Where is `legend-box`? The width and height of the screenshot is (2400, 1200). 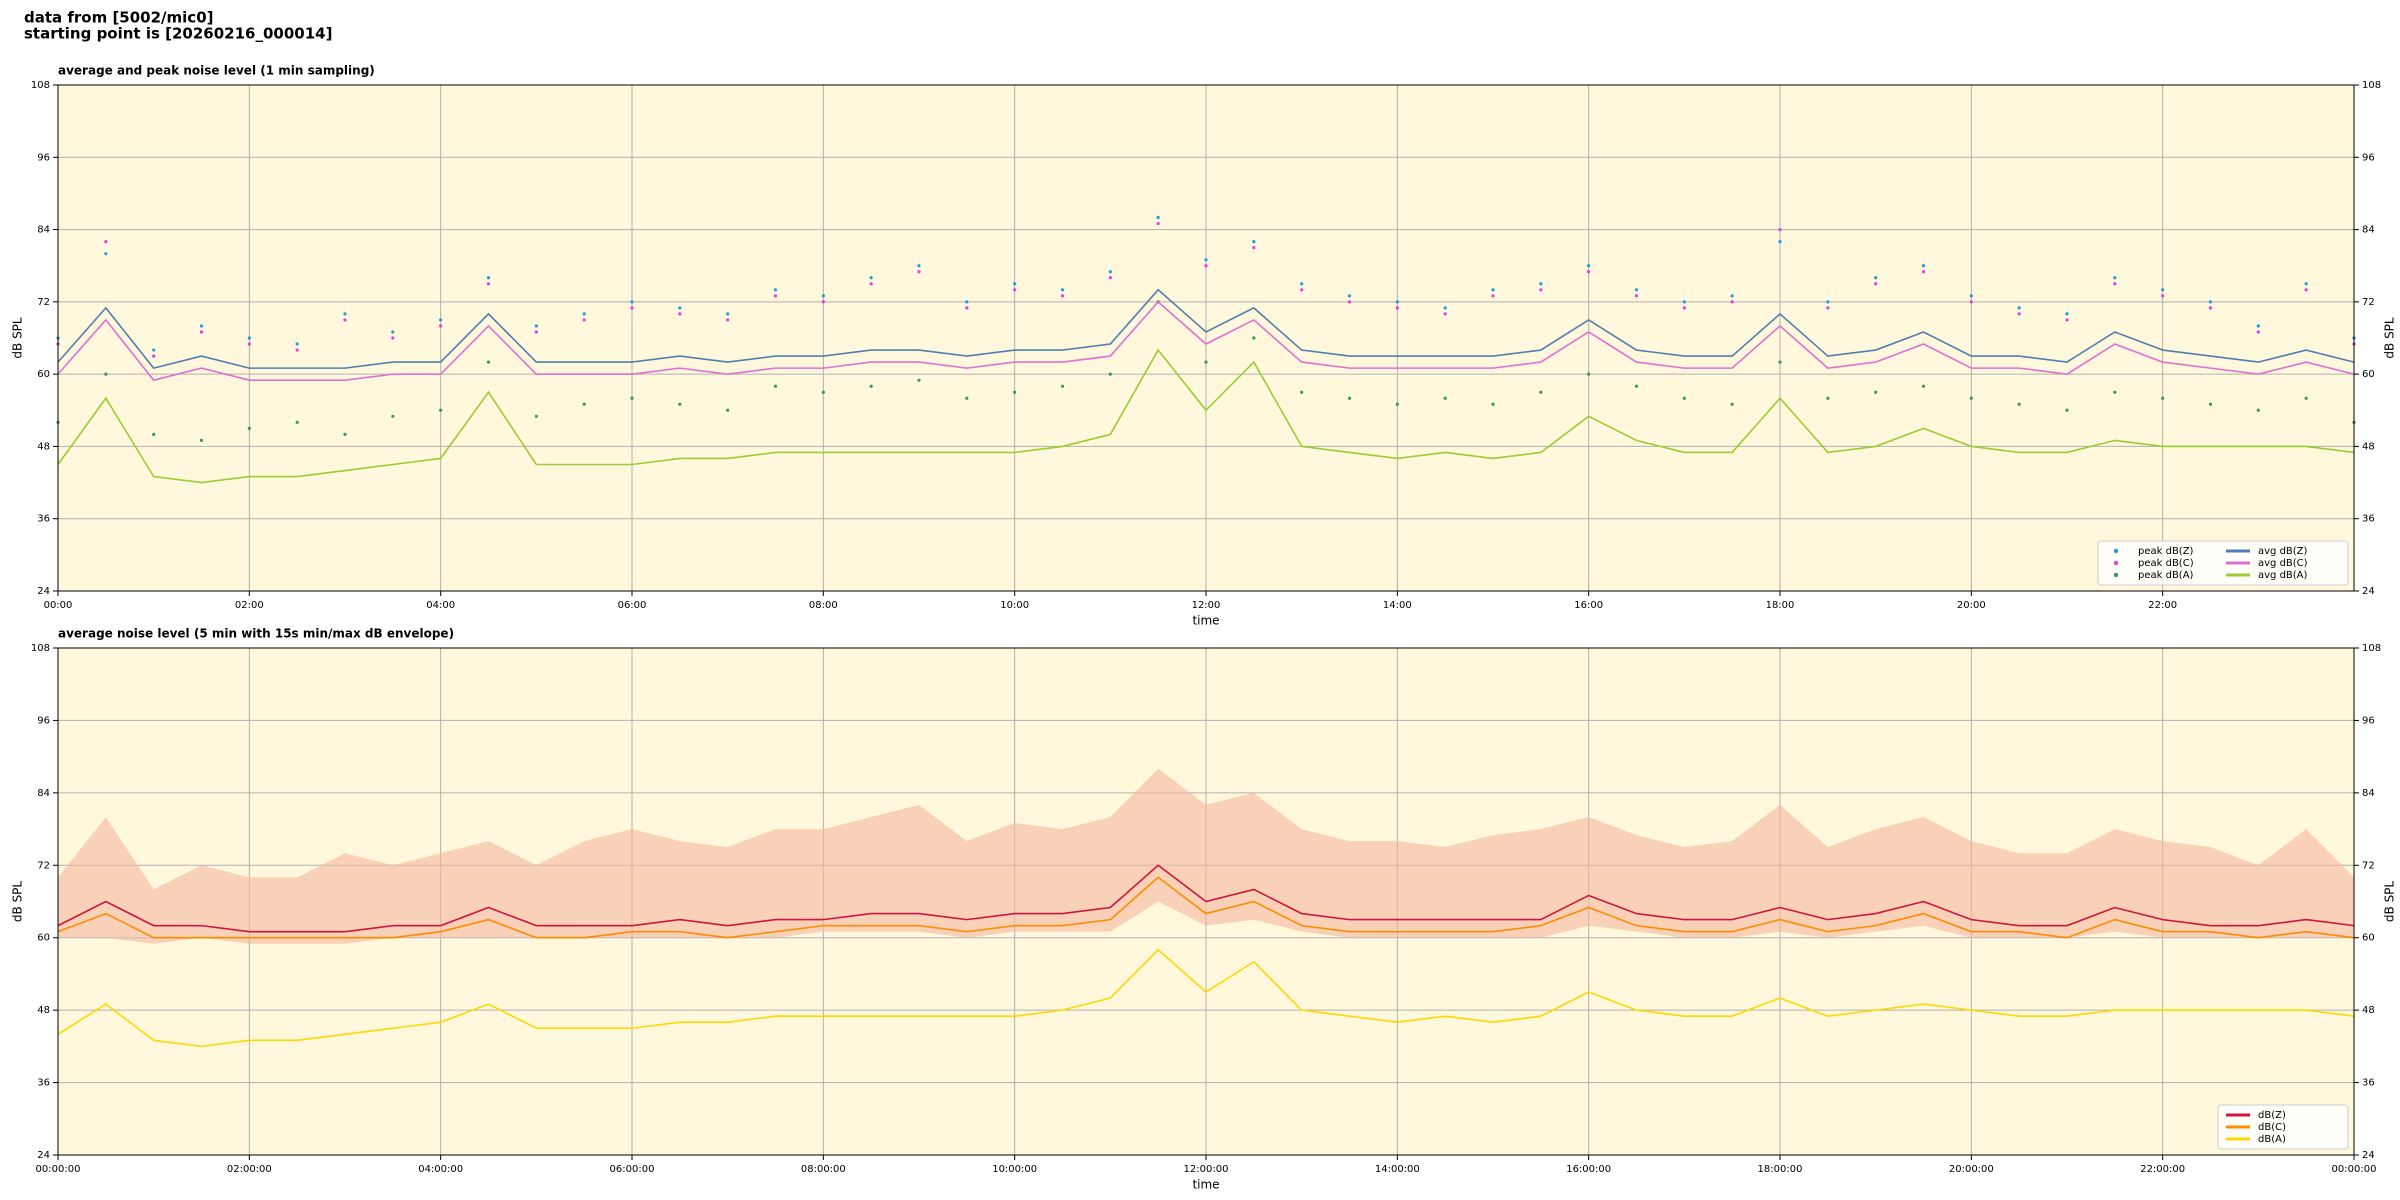 legend-box is located at coordinates (2283, 1127).